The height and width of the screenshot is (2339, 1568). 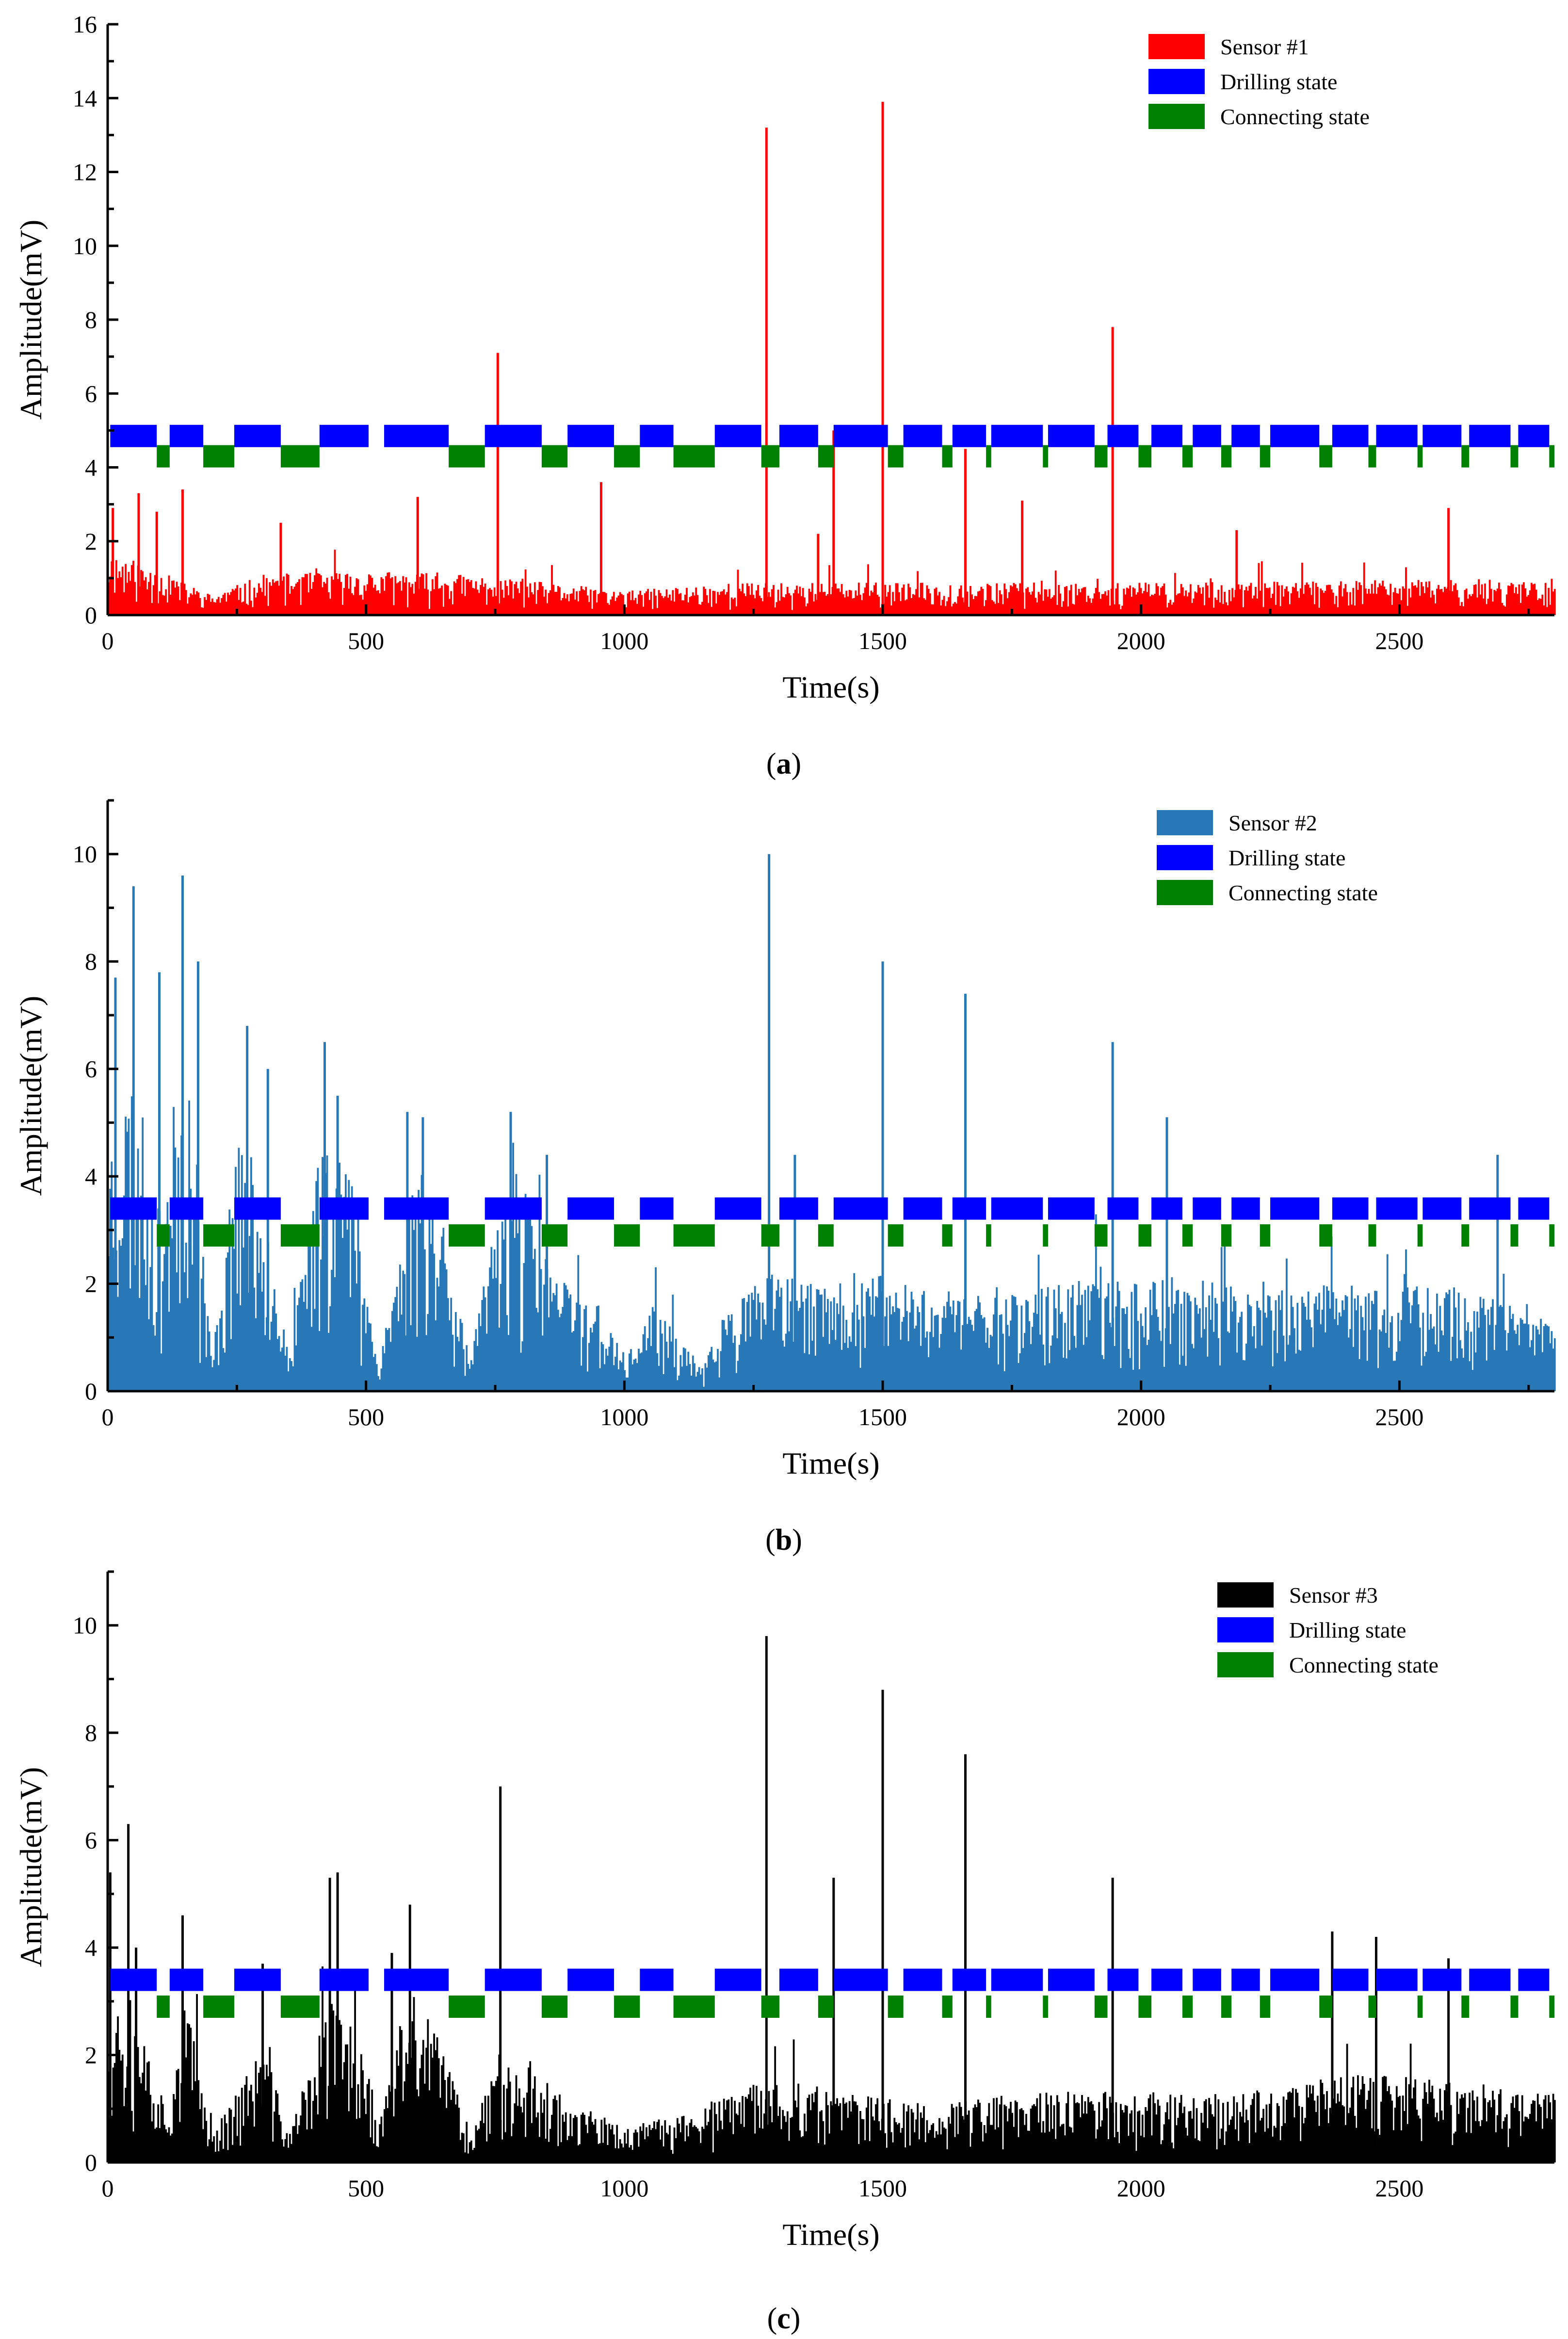 What do you see at coordinates (91, 615) in the screenshot?
I see `y-tick-label: 0` at bounding box center [91, 615].